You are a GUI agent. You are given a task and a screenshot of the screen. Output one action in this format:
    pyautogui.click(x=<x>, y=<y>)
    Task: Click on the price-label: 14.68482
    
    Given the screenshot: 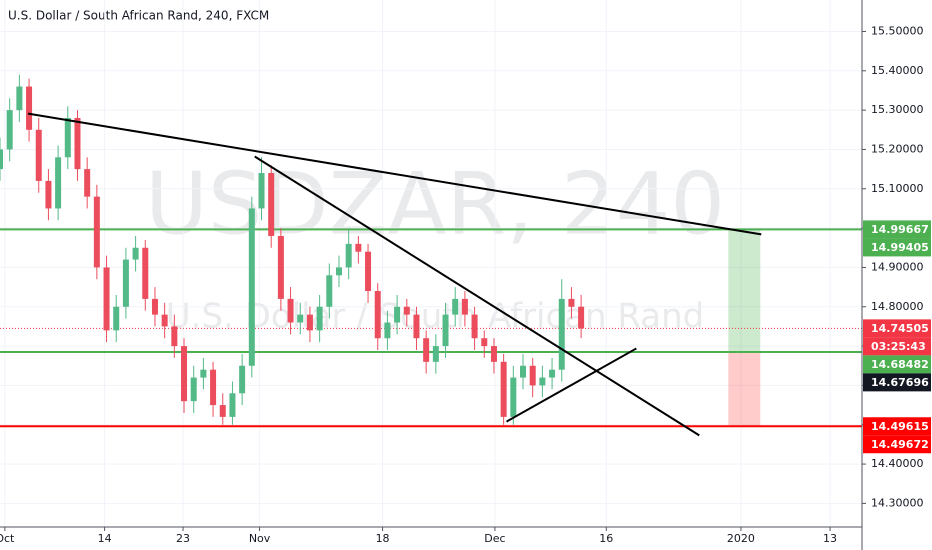 What is the action you would take?
    pyautogui.click(x=900, y=364)
    